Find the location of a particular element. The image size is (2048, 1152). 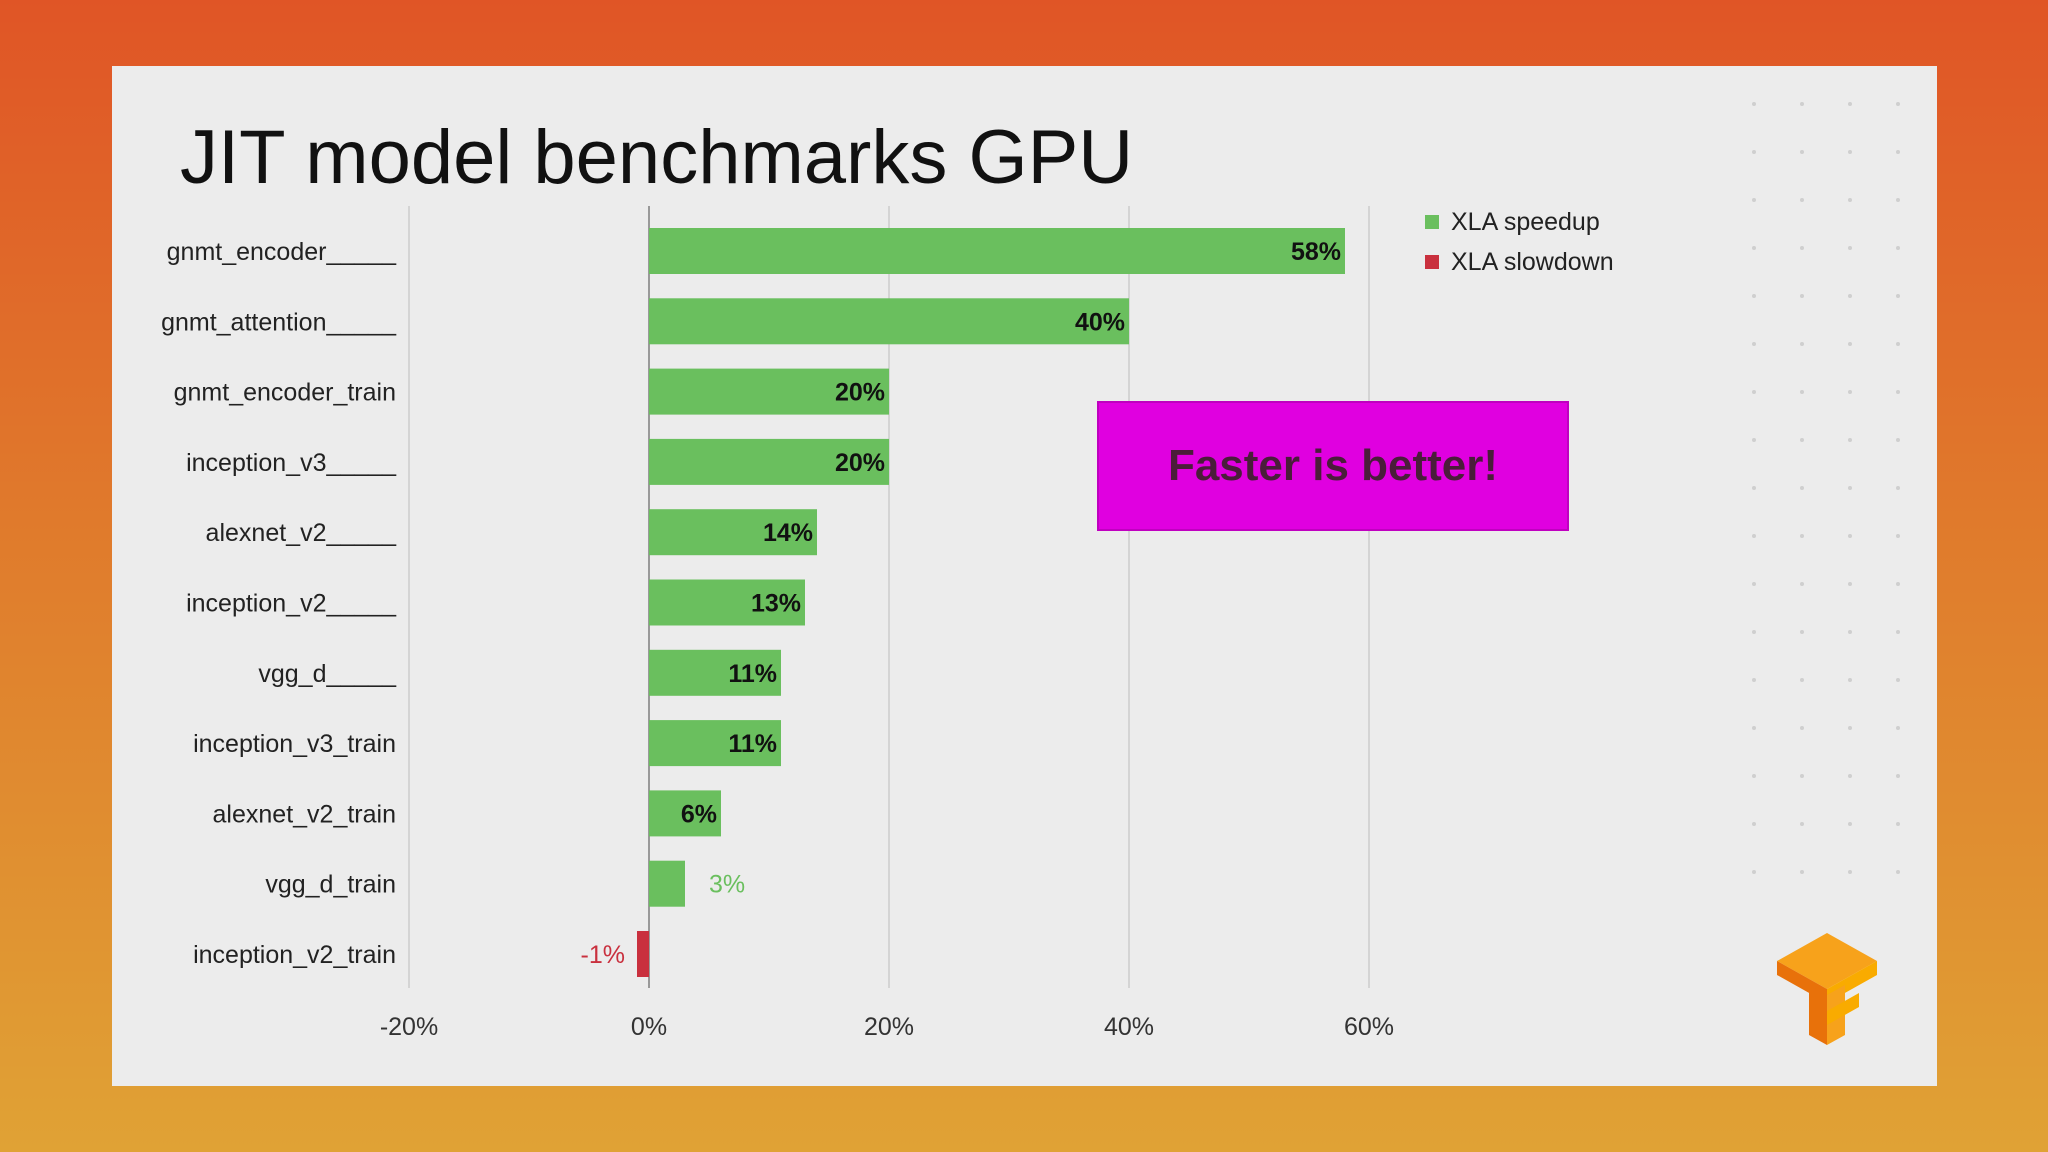

legend-swatch-slowdown is located at coordinates (1432, 262).